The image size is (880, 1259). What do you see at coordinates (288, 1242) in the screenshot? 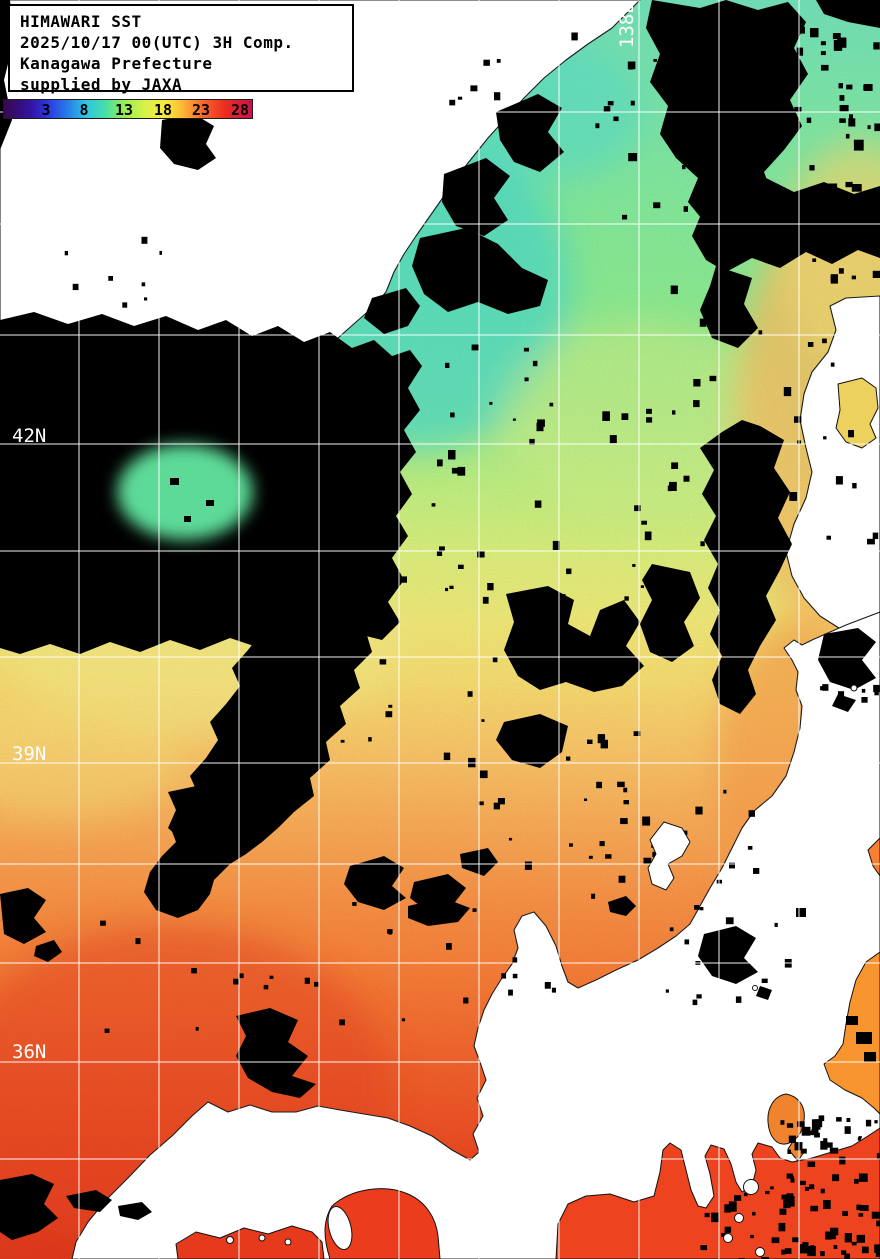
I see `island-inland` at bounding box center [288, 1242].